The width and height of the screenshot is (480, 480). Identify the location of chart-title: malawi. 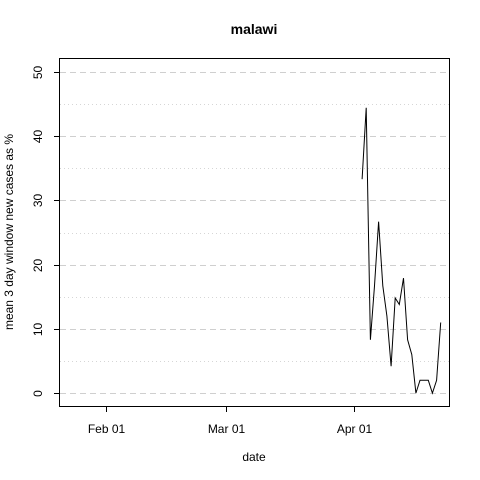
(254, 29).